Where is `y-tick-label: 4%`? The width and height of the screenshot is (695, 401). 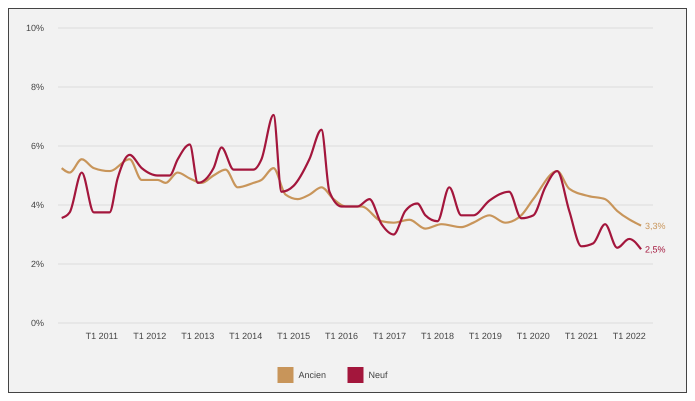
y-tick-label: 4% is located at coordinates (37, 205).